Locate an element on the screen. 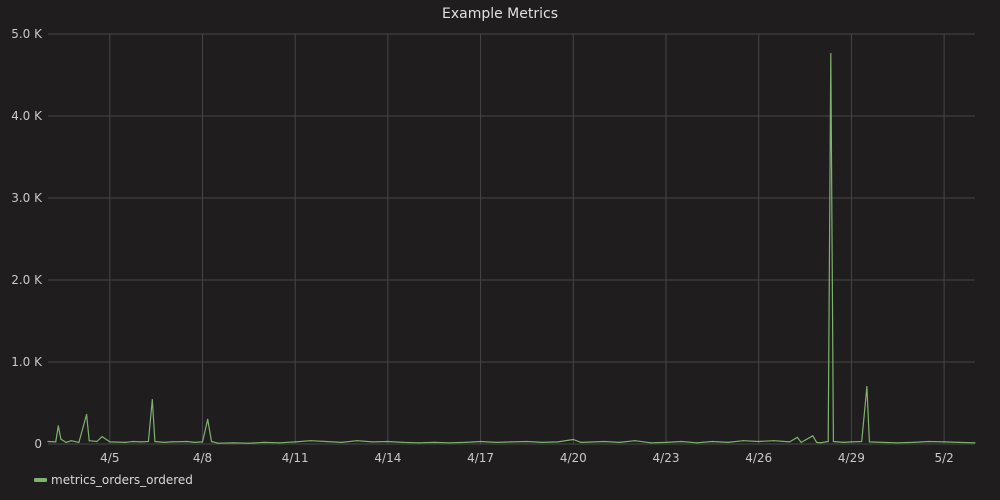 The width and height of the screenshot is (1000, 500). panel-title: Example Metrics is located at coordinates (499, 14).